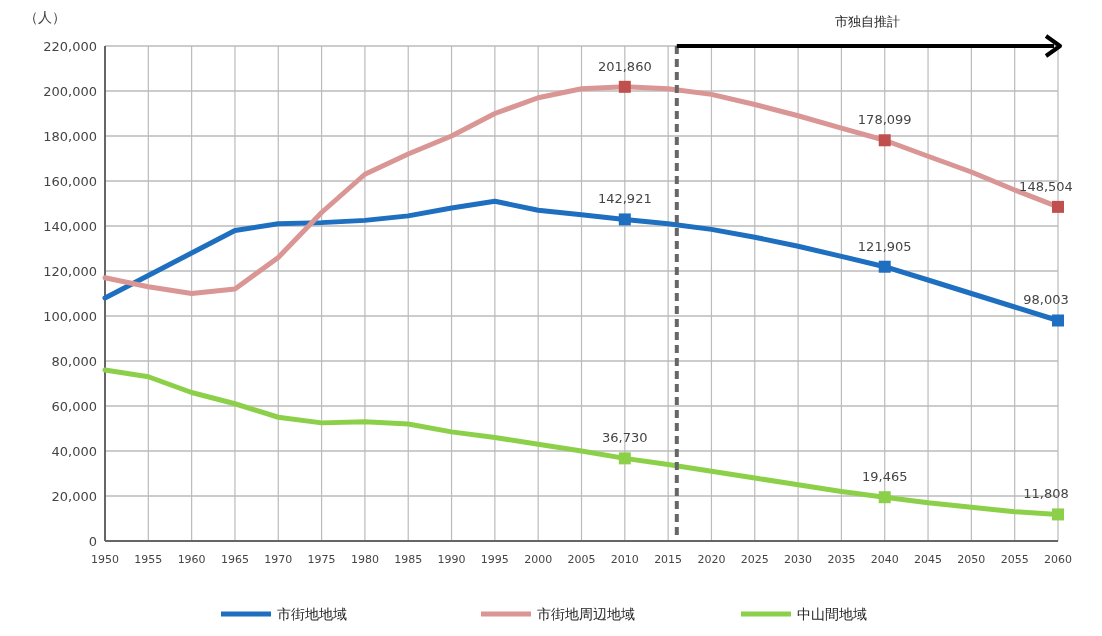 Image resolution: width=1102 pixels, height=636 pixels. I want to click on data-label: 142,921, so click(624, 199).